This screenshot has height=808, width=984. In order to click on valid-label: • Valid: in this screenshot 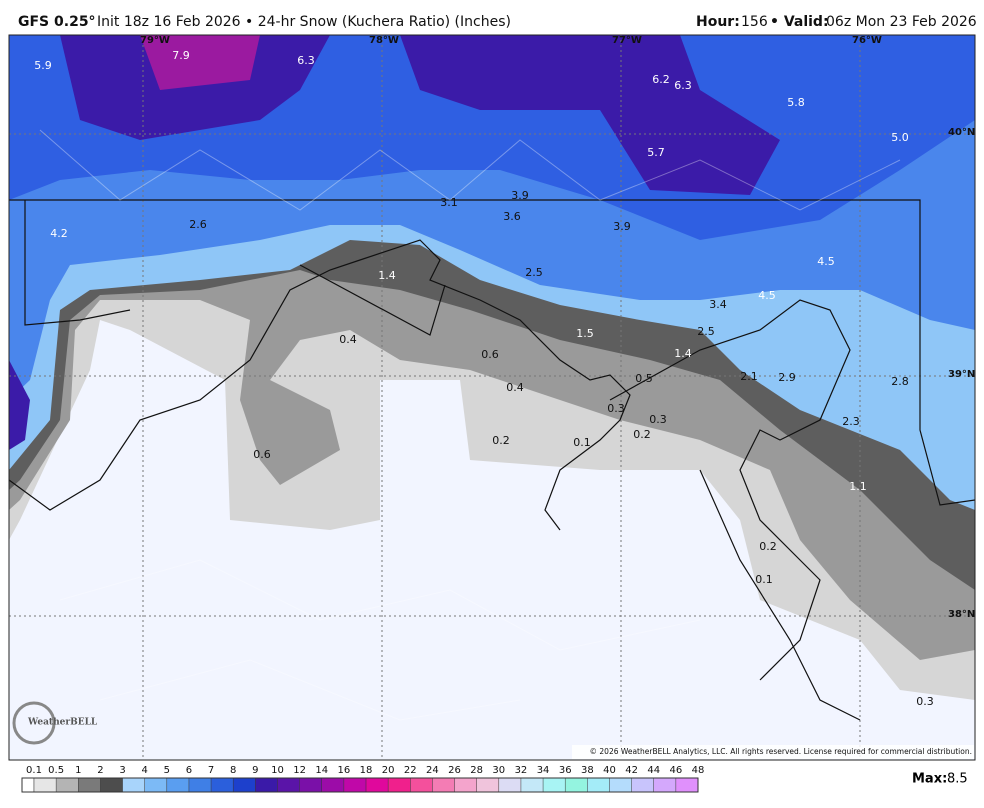, I will do `click(799, 22)`.